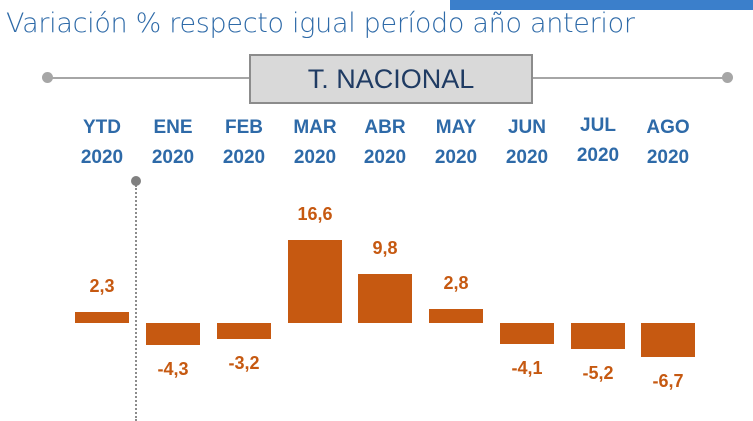 This screenshot has width=753, height=421. I want to click on data-label: -6,7, so click(668, 380).